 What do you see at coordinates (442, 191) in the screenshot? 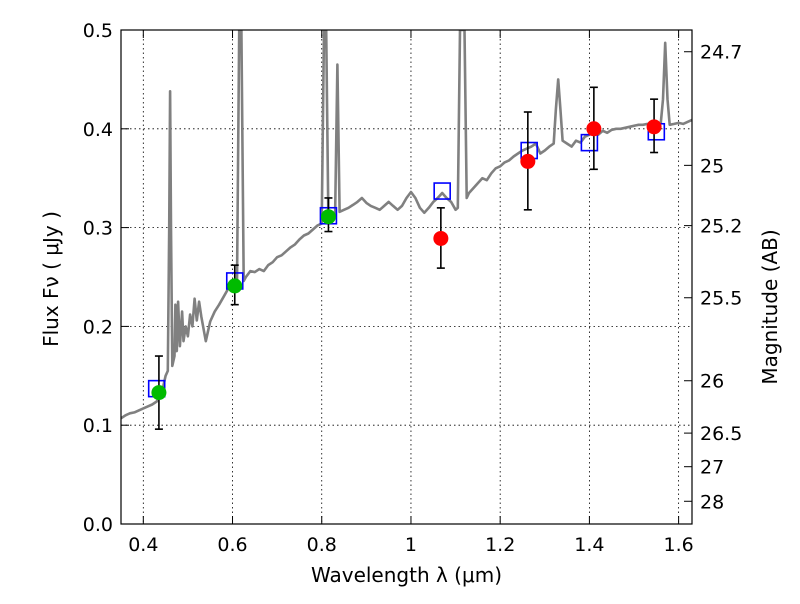
I see `model-box` at bounding box center [442, 191].